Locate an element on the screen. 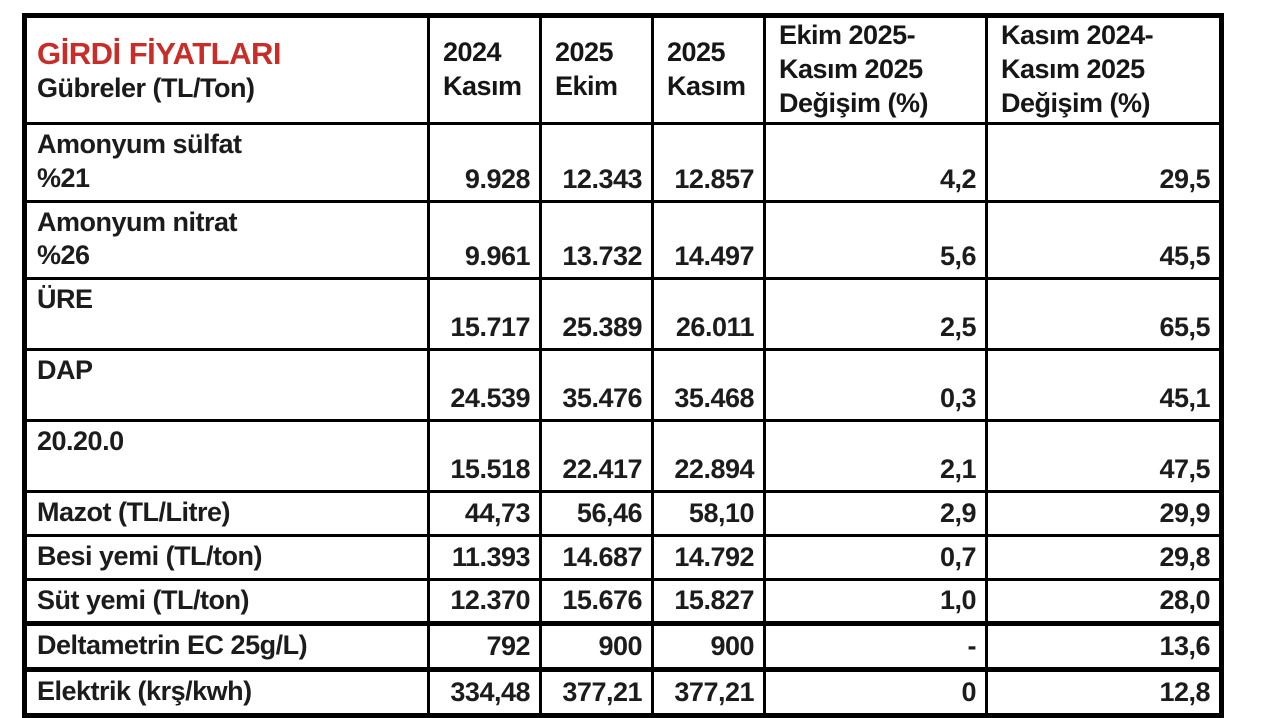 This screenshot has height=718, width=1280. change-cell: - is located at coordinates (875, 646).